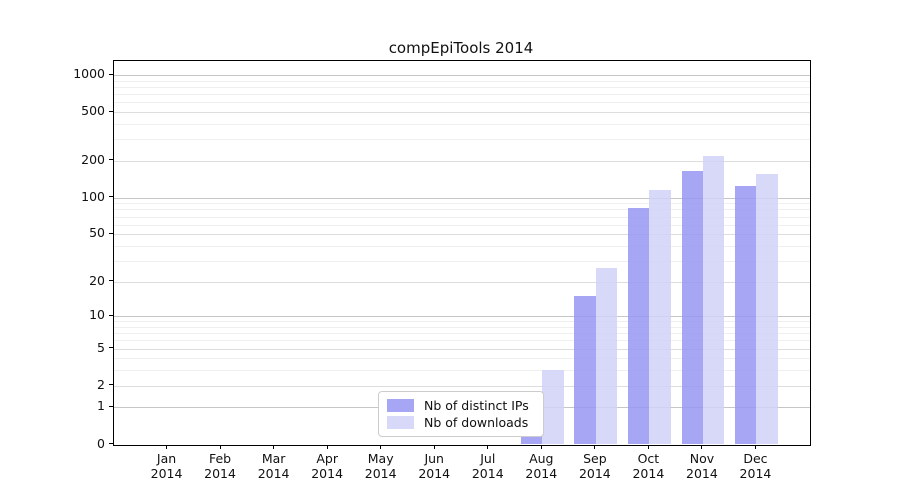 Image resolution: width=900 pixels, height=500 pixels. Describe the element at coordinates (488, 446) in the screenshot. I see `x-tick-mark-jul` at that location.